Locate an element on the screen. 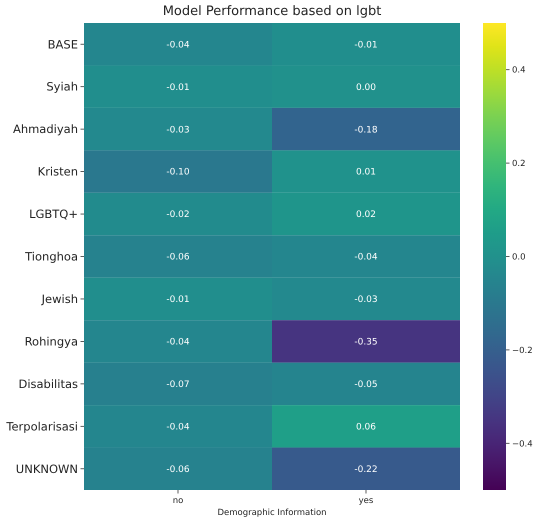 The width and height of the screenshot is (535, 523). color-bar-label: 0.2 is located at coordinates (519, 164).